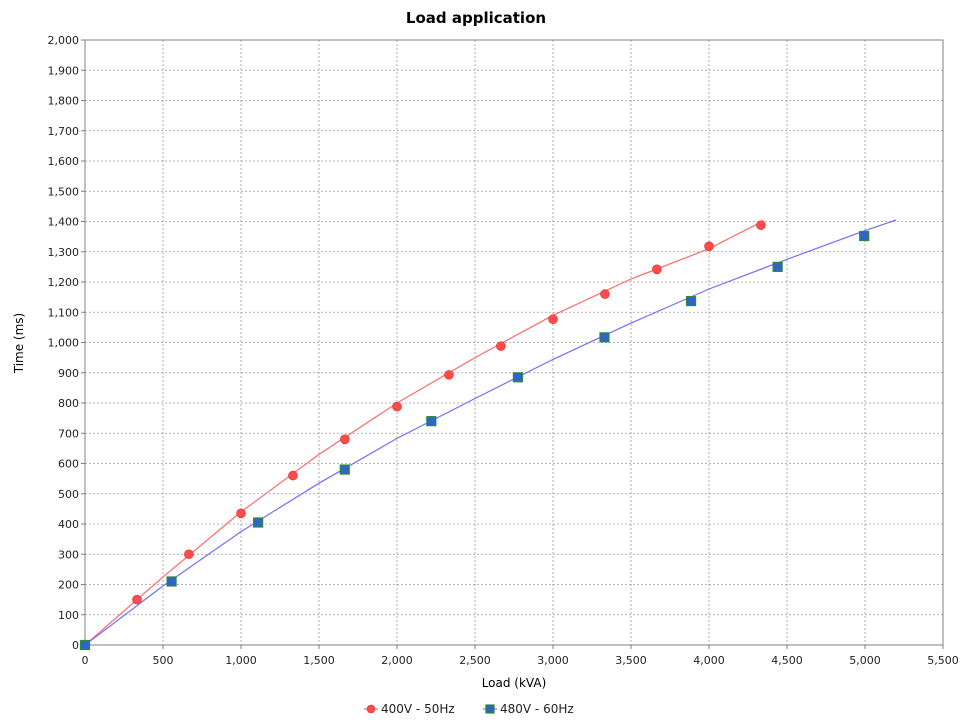  Describe the element at coordinates (75, 645) in the screenshot. I see `y-tick-label: 0` at that location.